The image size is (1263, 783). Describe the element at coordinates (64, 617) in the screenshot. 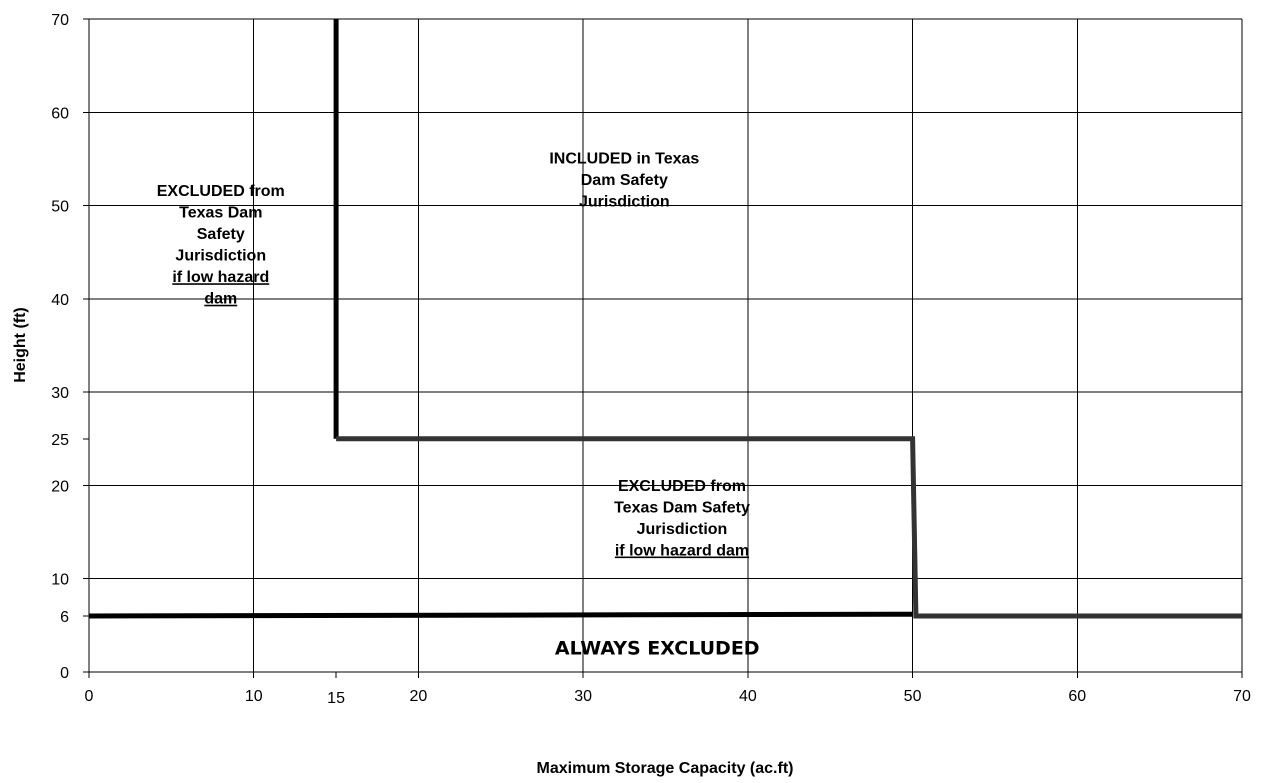

I see `y-tick-label: 6` at that location.